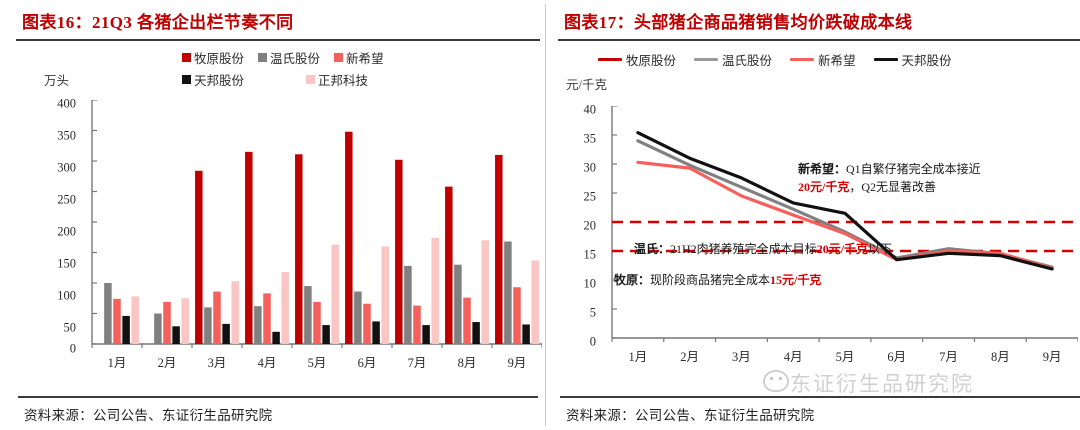  I want to click on legend-line-muyuan, so click(610, 59).